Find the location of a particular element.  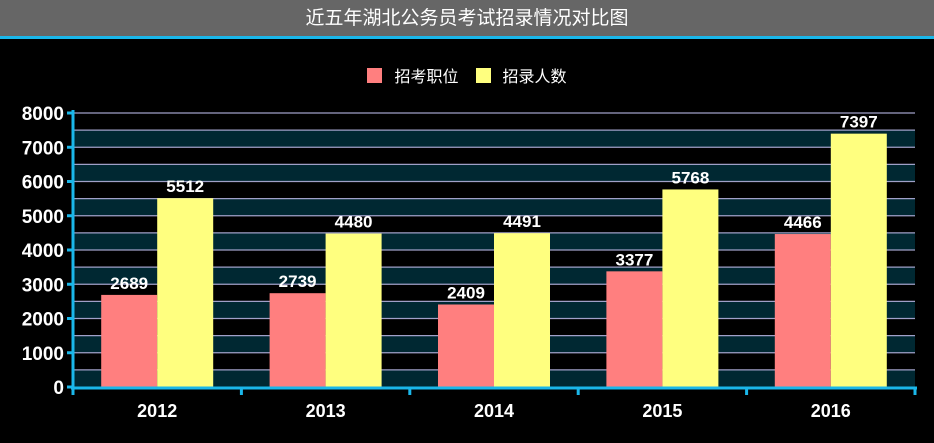

data-label: 4491 is located at coordinates (522, 221).